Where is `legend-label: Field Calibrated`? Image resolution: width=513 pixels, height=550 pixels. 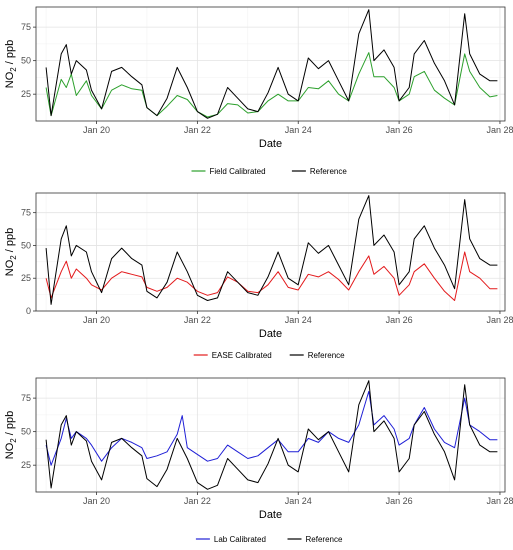
legend-label: Field Calibrated is located at coordinates (238, 171).